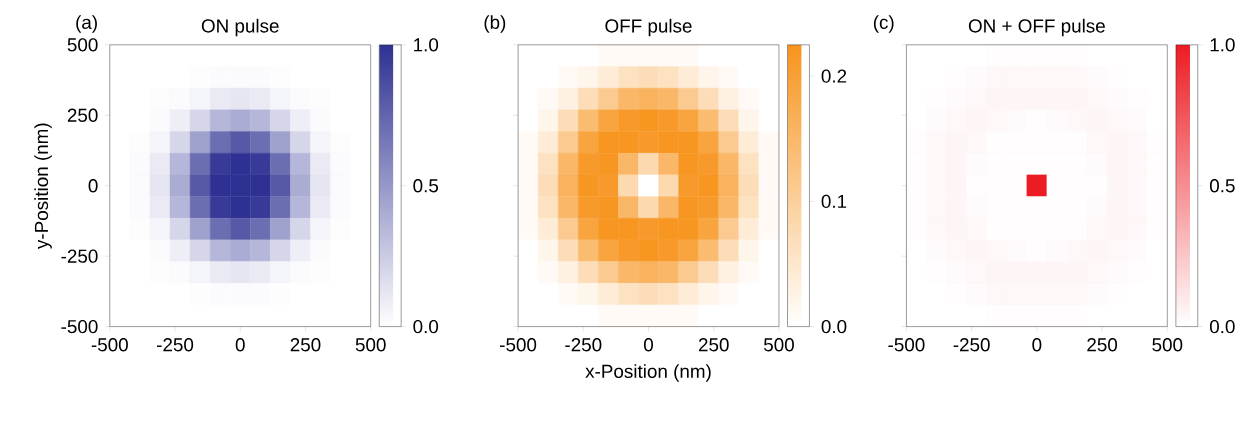 The width and height of the screenshot is (1238, 421). I want to click on y-tick-label: 500, so click(82, 45).